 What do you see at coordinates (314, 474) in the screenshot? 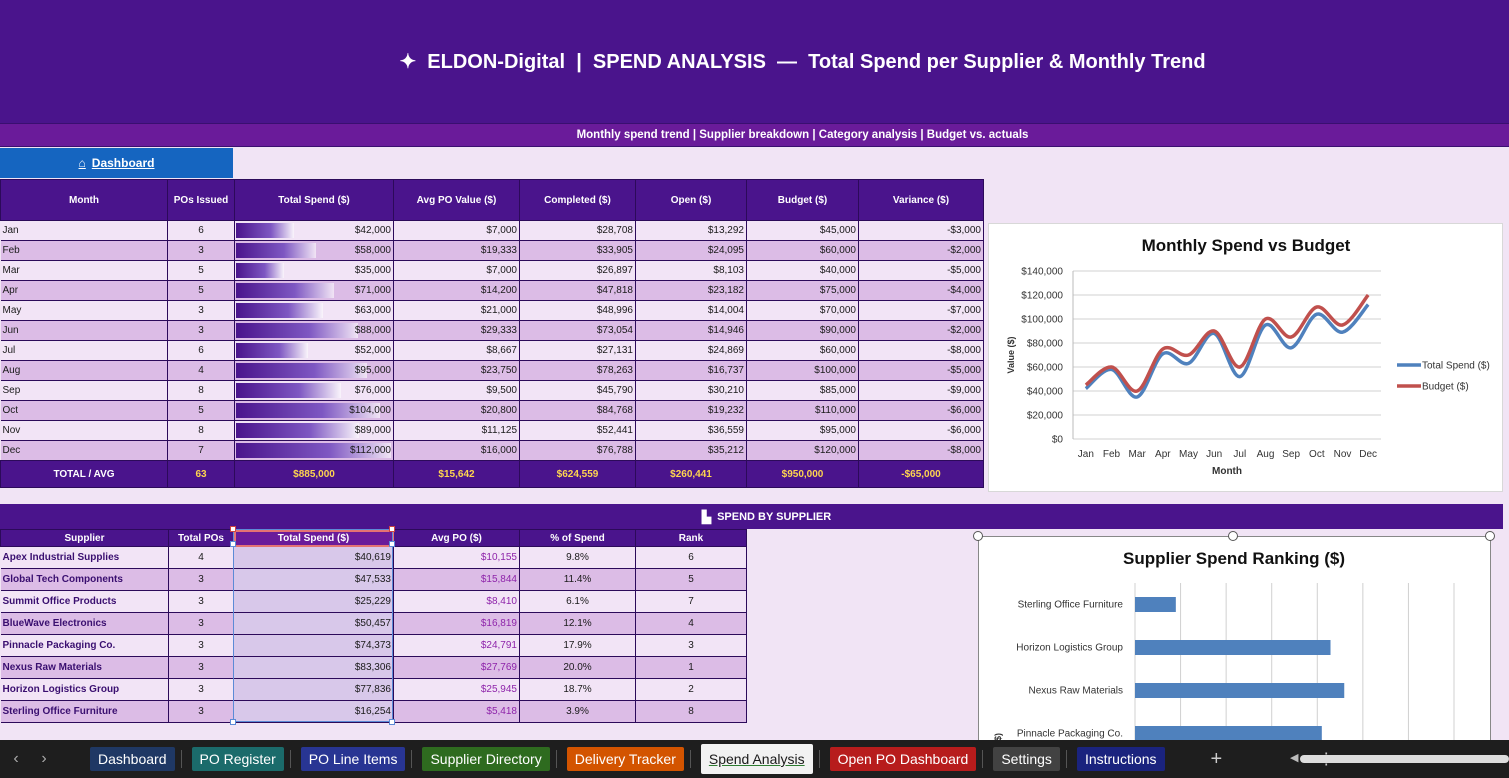
I see `monthly-total-spend: $885,000` at bounding box center [314, 474].